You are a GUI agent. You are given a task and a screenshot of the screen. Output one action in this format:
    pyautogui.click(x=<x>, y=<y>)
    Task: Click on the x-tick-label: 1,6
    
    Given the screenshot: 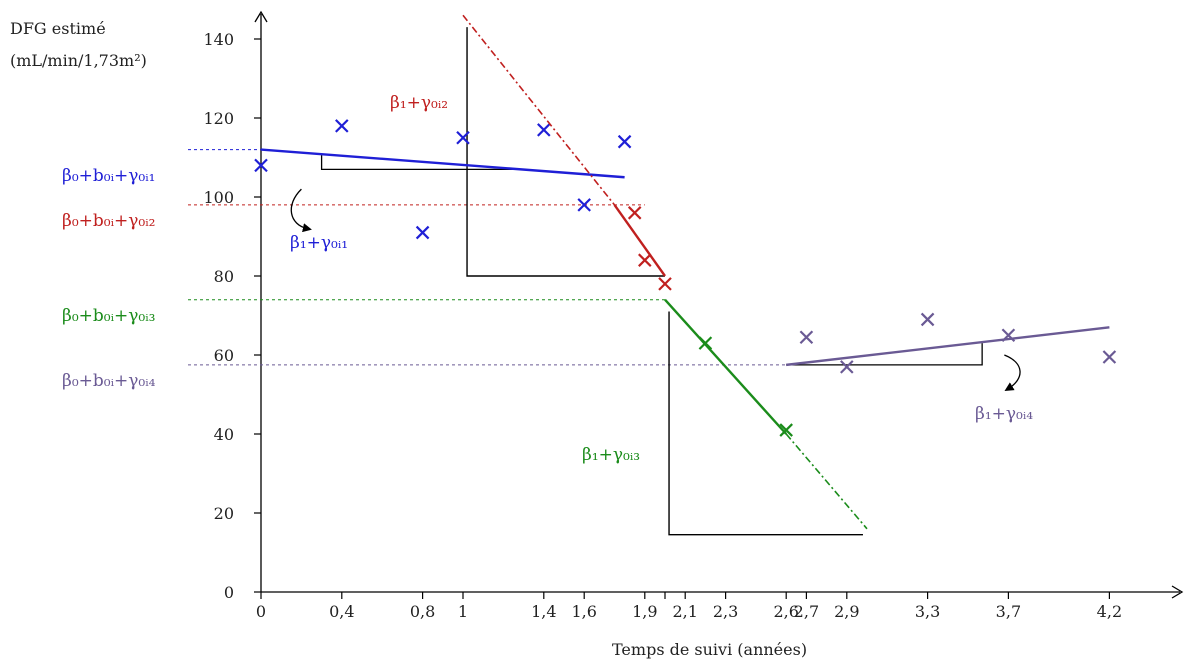 What is the action you would take?
    pyautogui.click(x=583, y=611)
    